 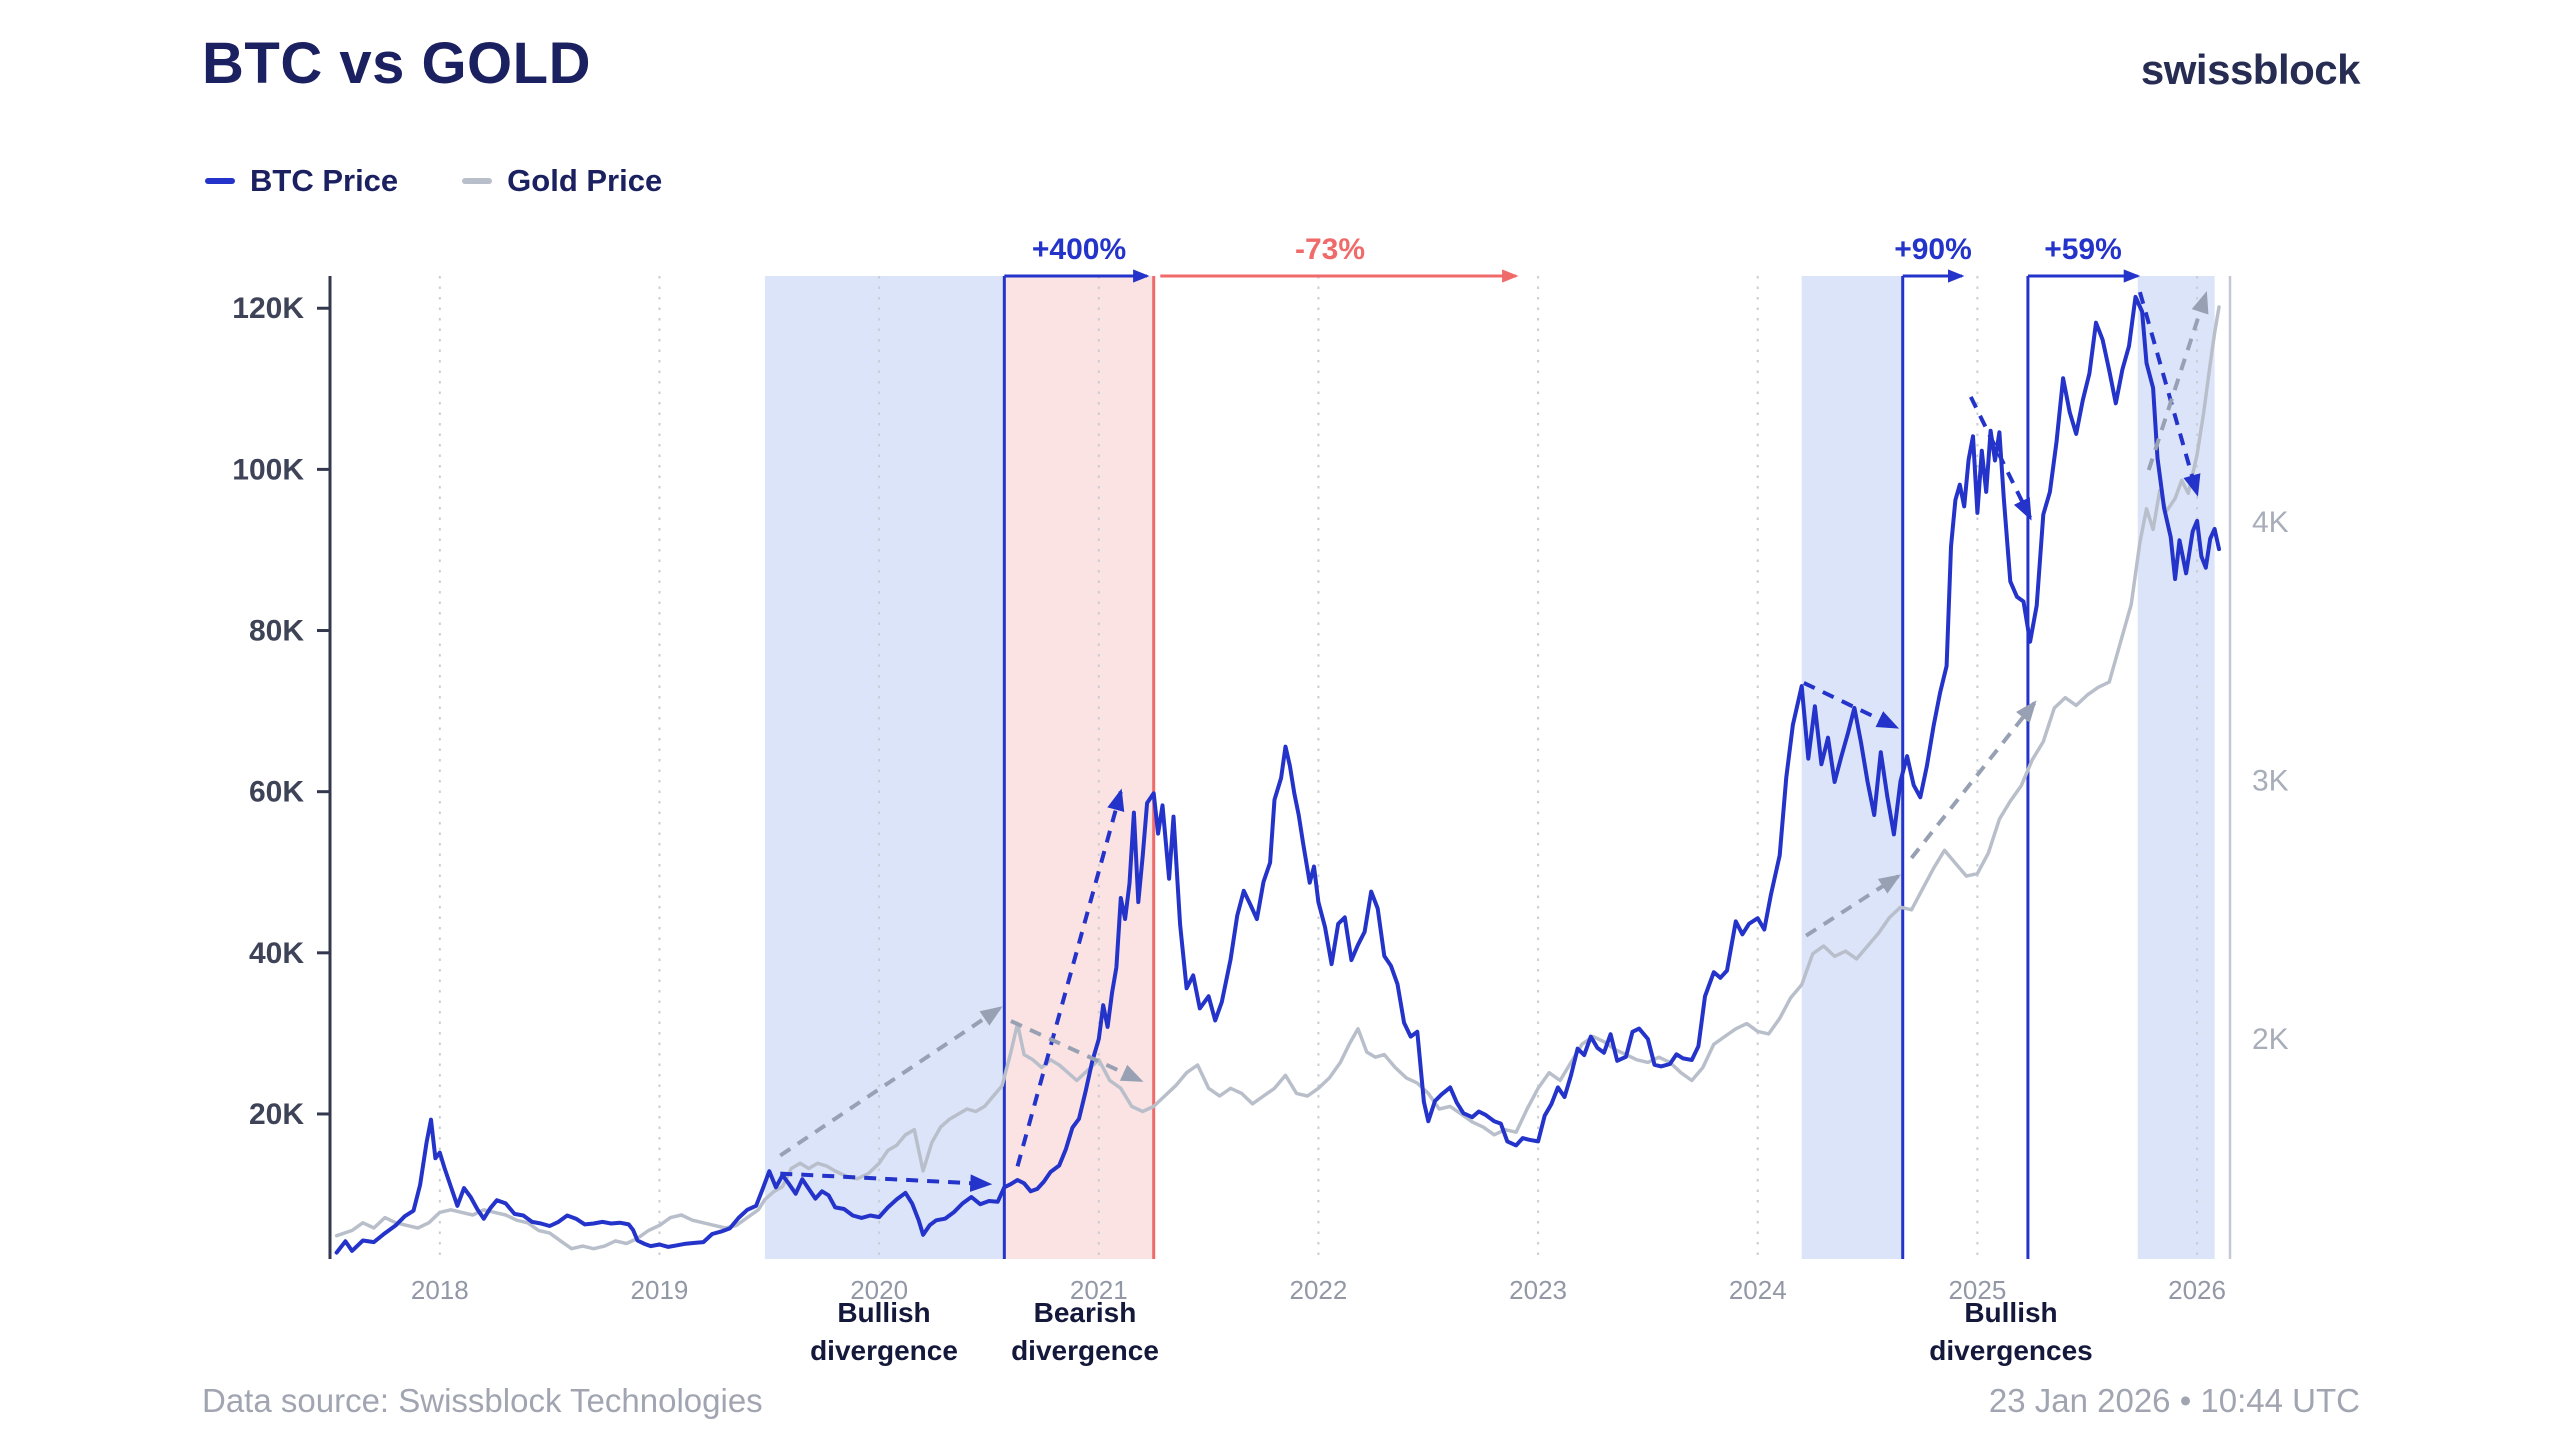 What do you see at coordinates (1933, 249) in the screenshot?
I see `annotation-plus-90: +90%` at bounding box center [1933, 249].